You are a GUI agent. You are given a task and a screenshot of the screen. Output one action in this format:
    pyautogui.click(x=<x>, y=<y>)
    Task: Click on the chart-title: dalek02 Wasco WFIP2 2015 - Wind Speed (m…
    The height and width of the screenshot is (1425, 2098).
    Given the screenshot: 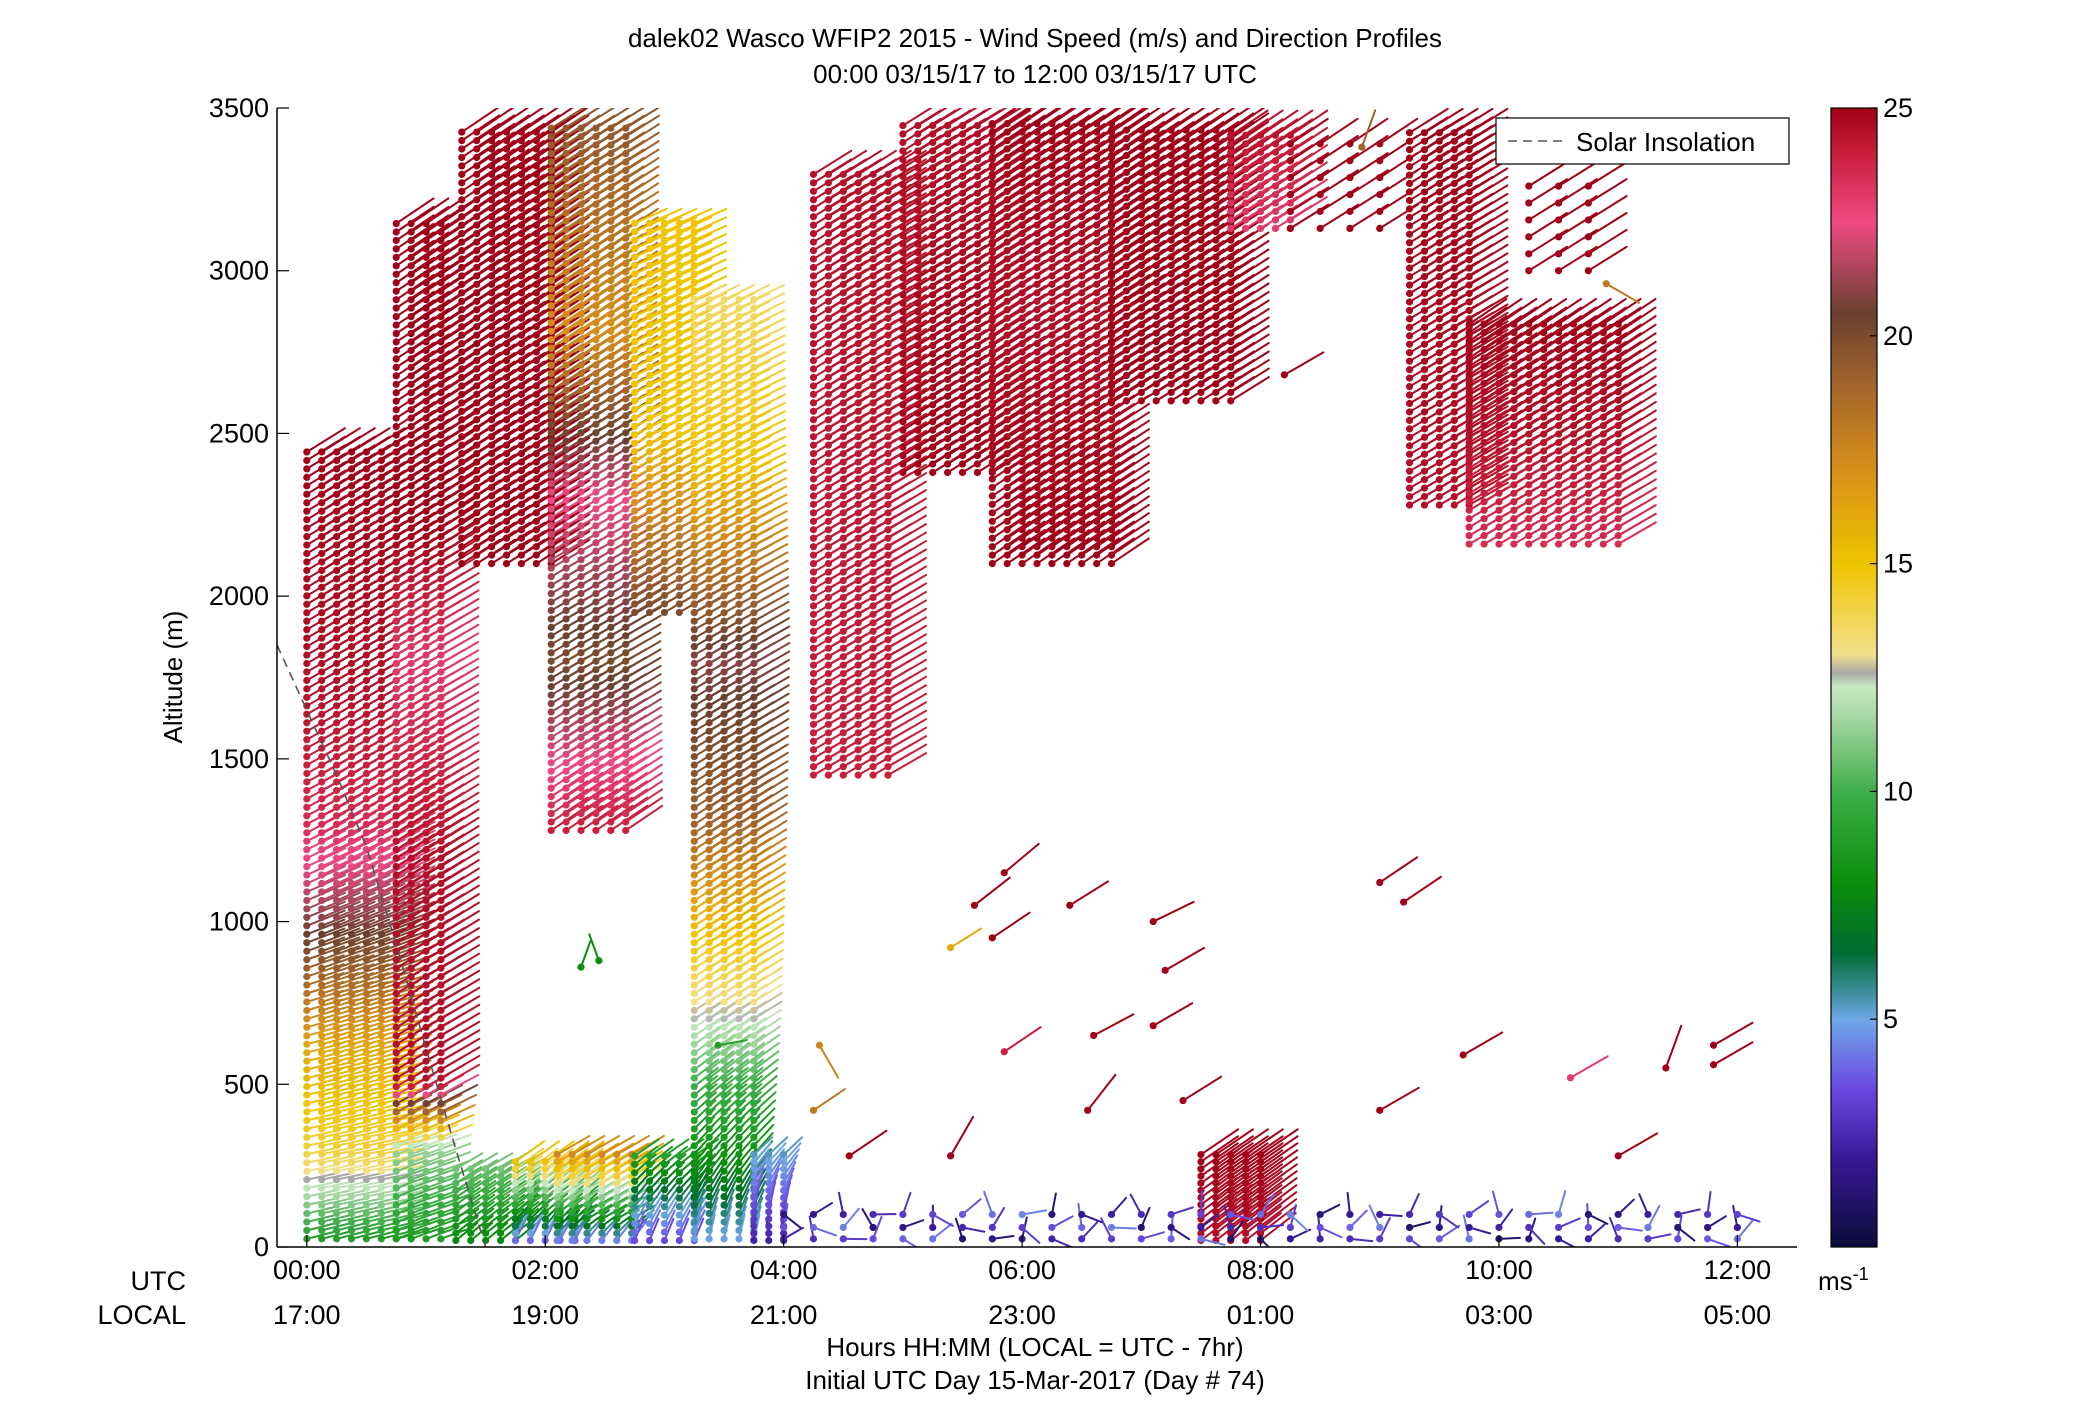 What is the action you would take?
    pyautogui.click(x=1035, y=38)
    